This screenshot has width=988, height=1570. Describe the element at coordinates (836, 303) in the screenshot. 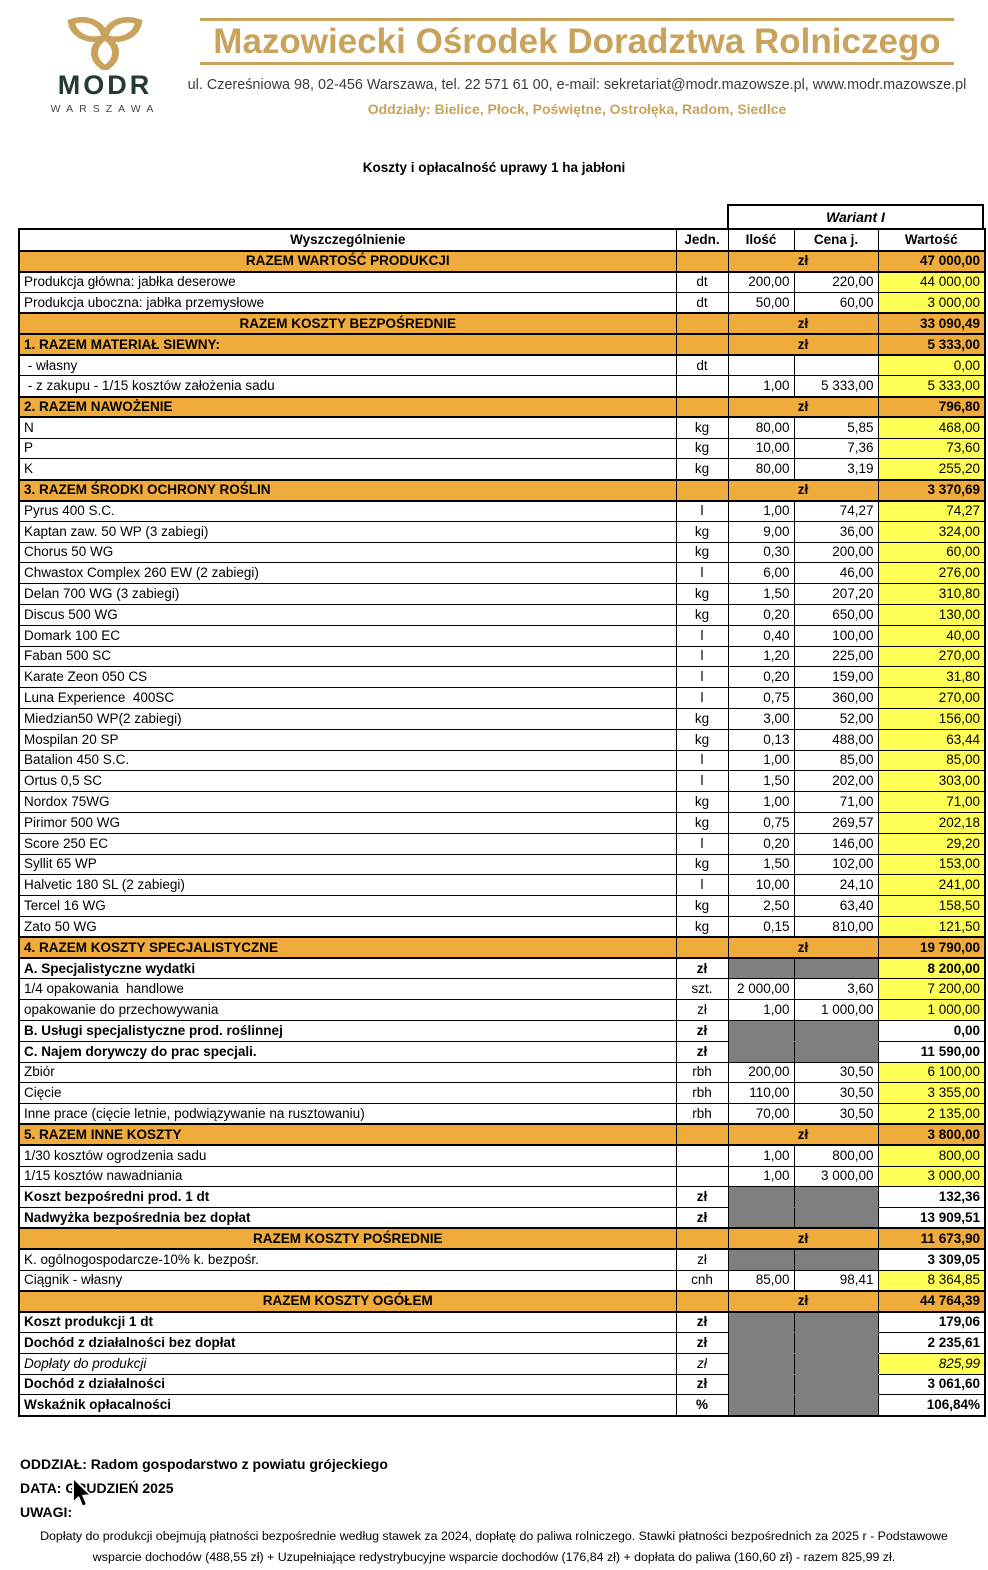

I see `cell-price: 60,00` at that location.